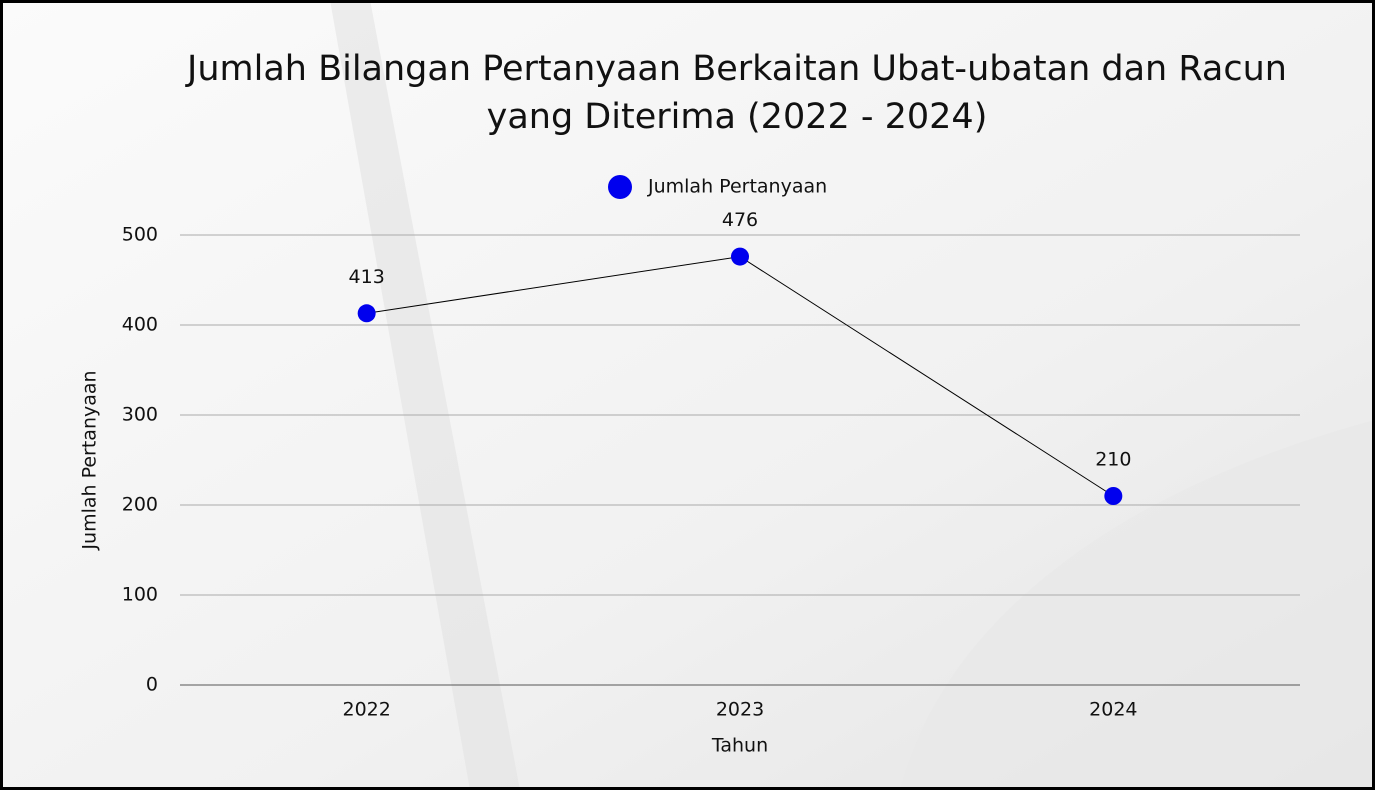 This screenshot has height=790, width=1375. I want to click on y-tick-label: 400, so click(140, 325).